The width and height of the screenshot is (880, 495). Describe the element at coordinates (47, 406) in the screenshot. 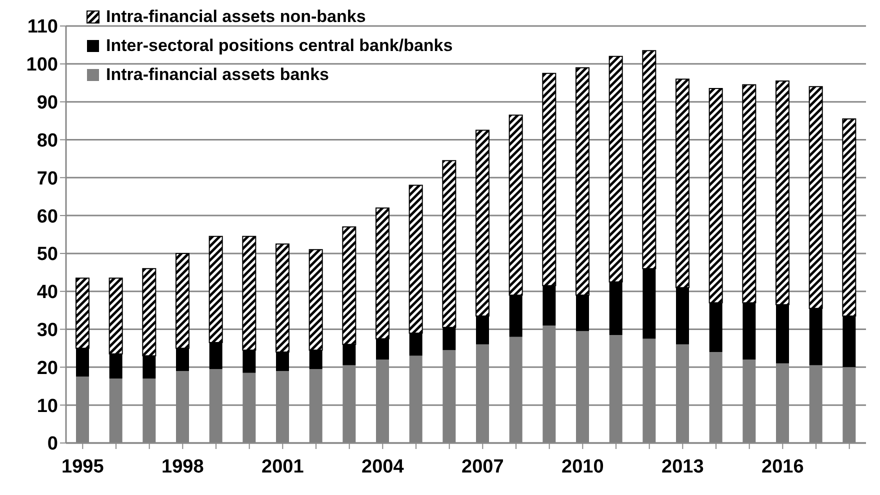

I see `y-tick-label: 10` at that location.